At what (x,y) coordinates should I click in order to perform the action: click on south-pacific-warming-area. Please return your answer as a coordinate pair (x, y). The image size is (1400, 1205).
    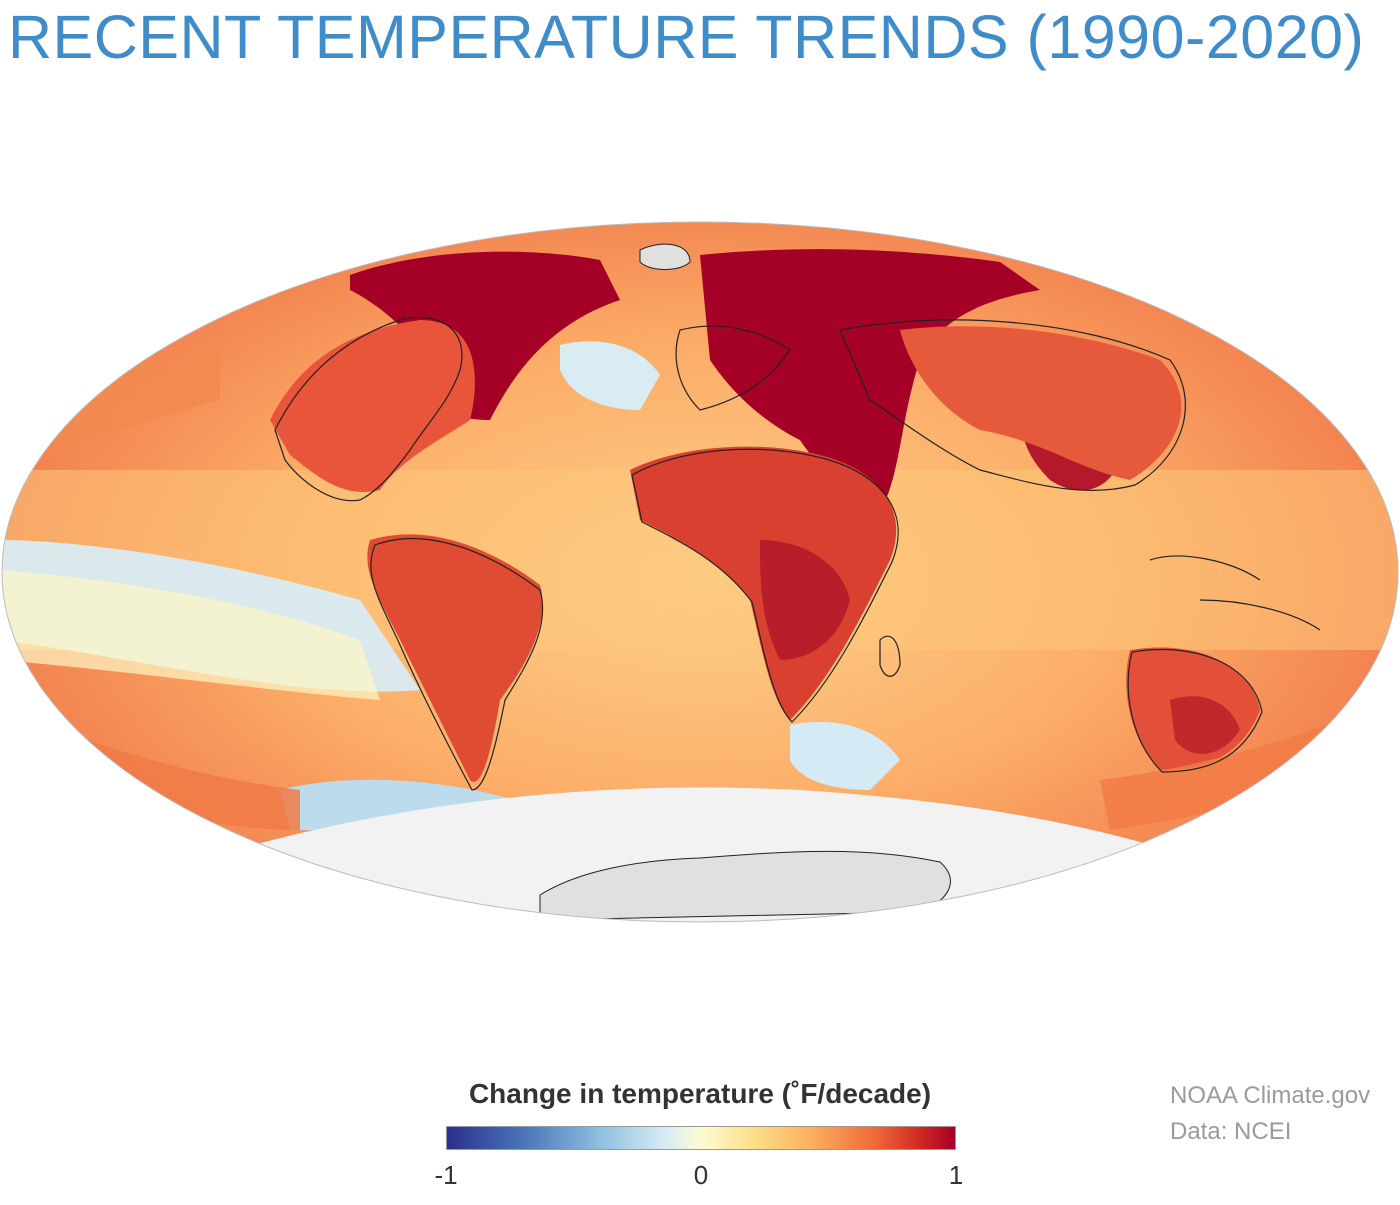
    Looking at the image, I should click on (180, 780).